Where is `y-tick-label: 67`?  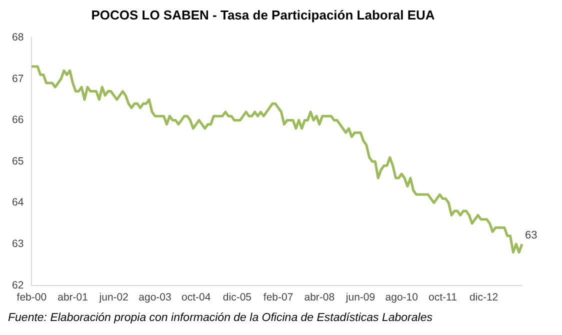 y-tick-label: 67 is located at coordinates (18, 78).